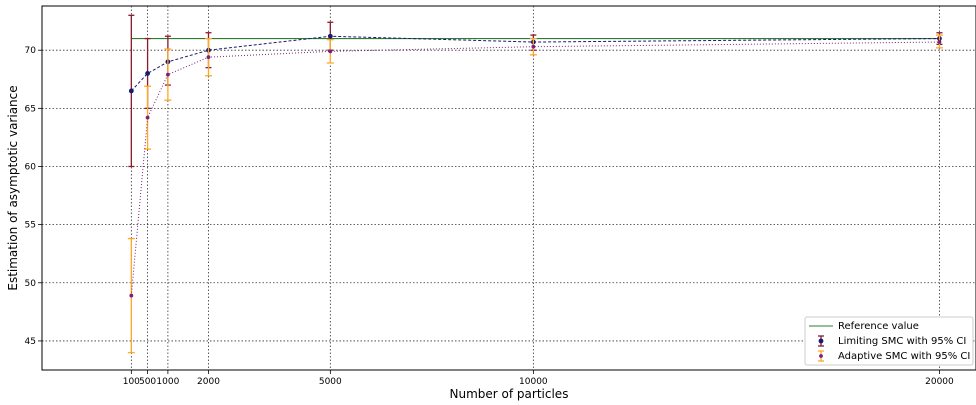  I want to click on y-tick-label: 70, so click(31, 51).